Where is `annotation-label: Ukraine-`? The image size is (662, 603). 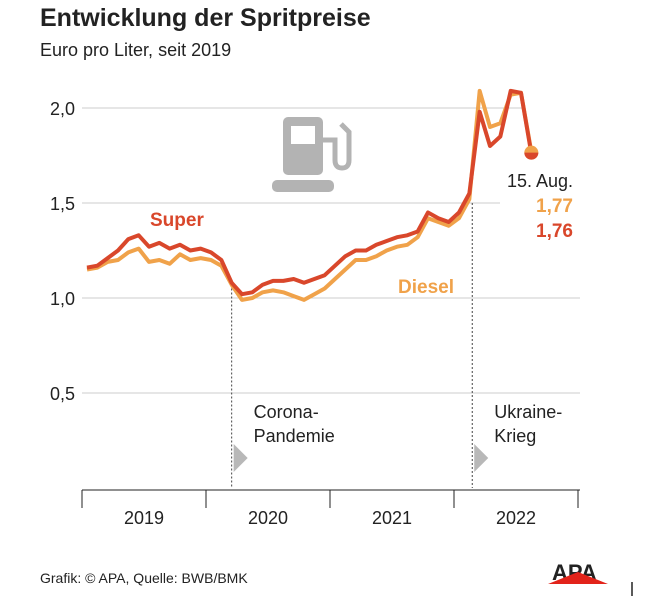 annotation-label: Ukraine- is located at coordinates (528, 412).